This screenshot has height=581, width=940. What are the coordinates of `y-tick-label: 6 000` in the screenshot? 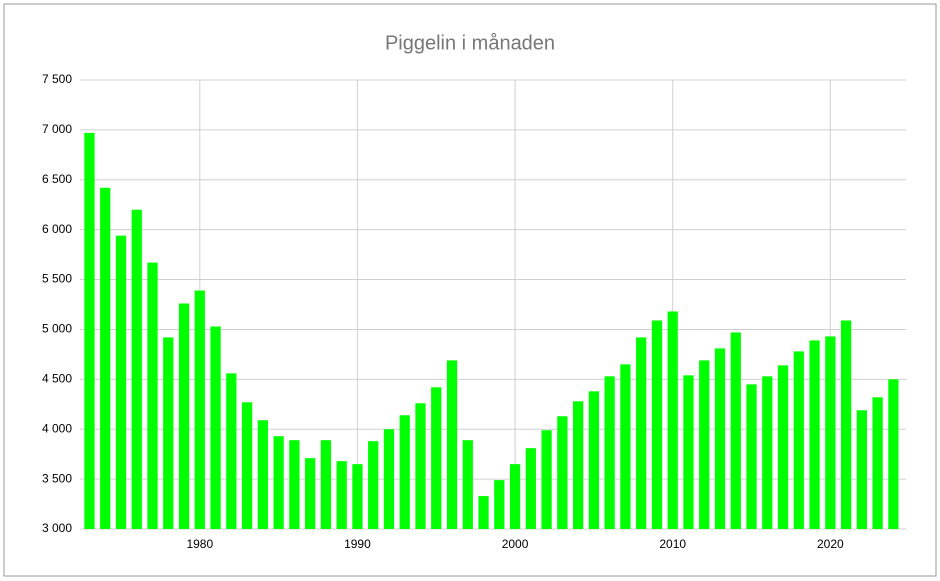 It's located at (57, 229).